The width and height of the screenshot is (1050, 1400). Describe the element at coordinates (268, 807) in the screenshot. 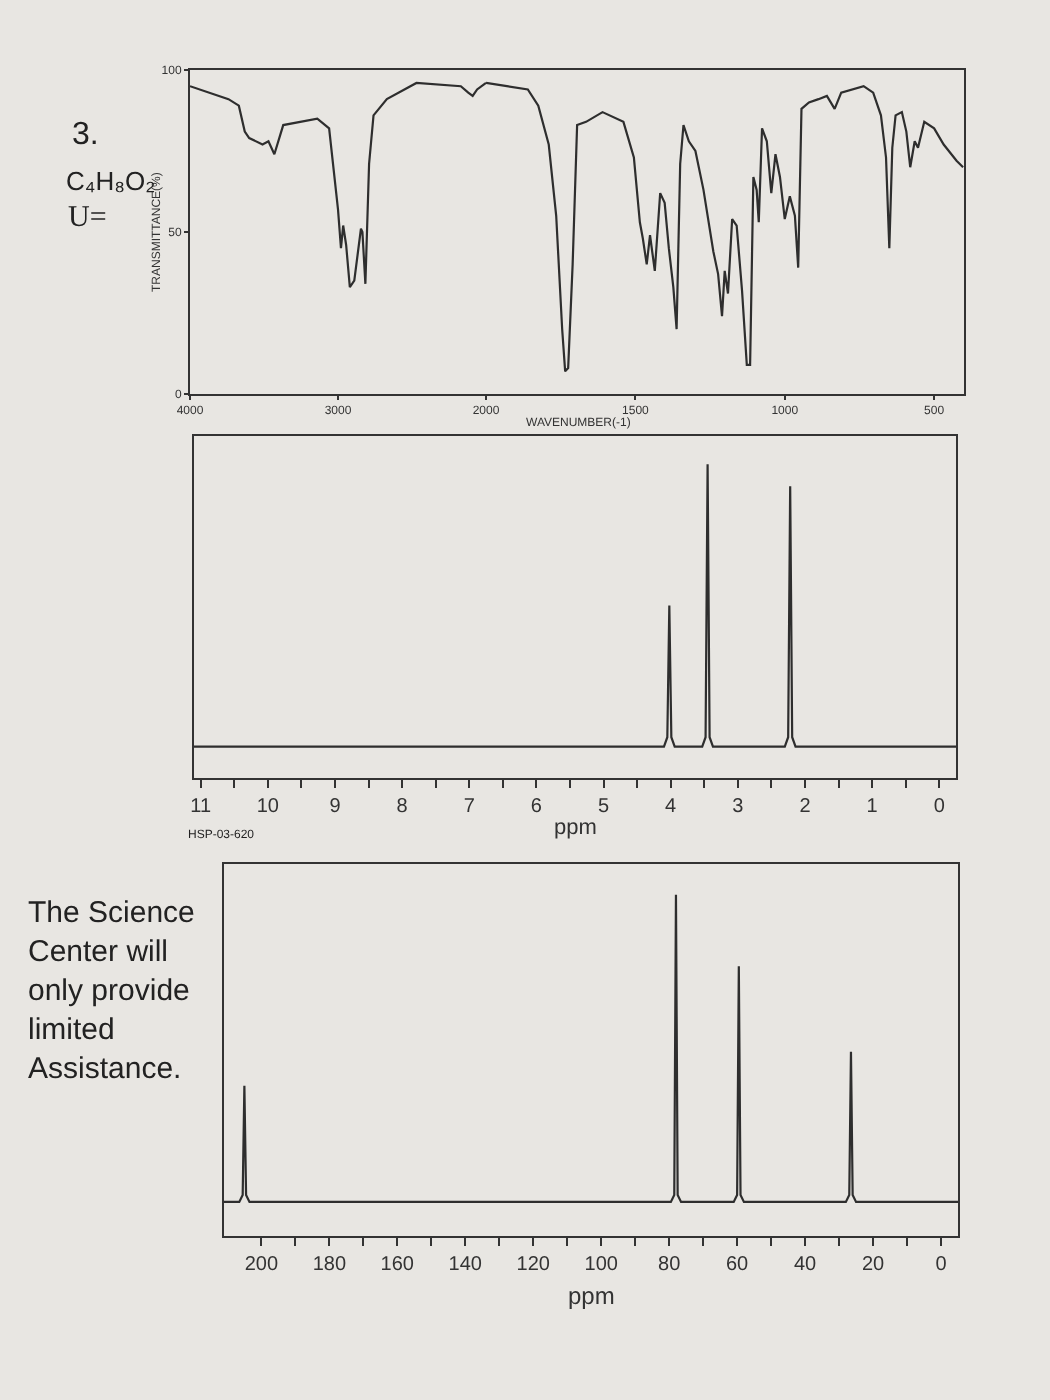

I see `x-tick-label: 10` at that location.